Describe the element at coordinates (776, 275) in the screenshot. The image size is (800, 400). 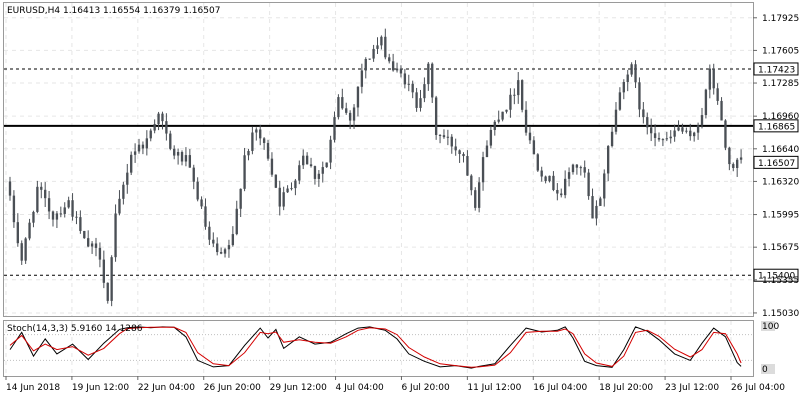
I see `level-label-box` at that location.